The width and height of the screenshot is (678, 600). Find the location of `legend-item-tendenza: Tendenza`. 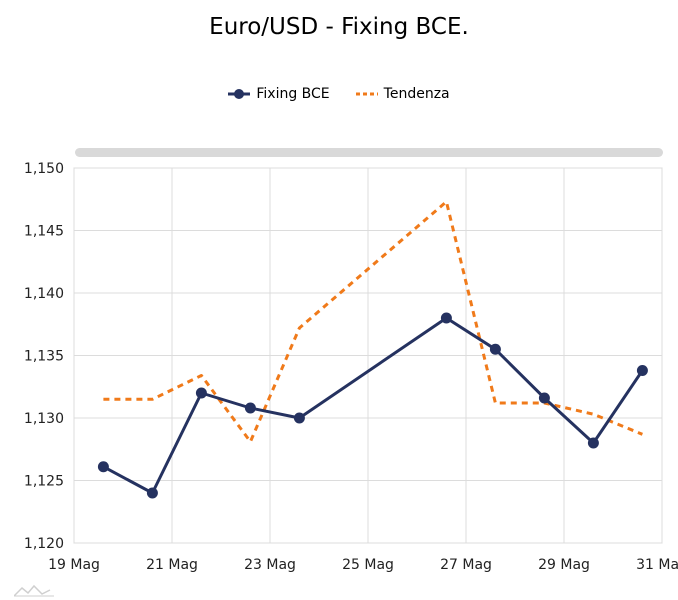

legend-item-tendenza: Tendenza is located at coordinates (402, 94).